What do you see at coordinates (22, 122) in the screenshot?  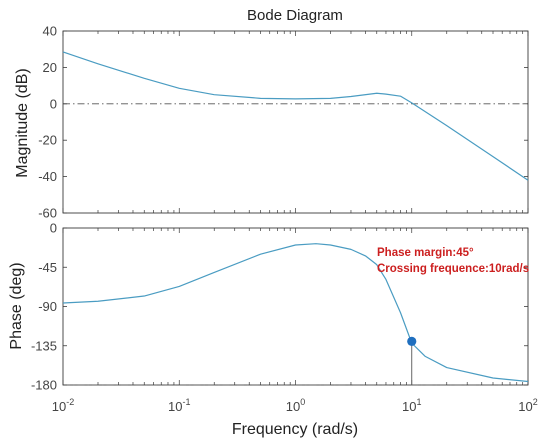 I see `magnitude-axis-label: Magnitude (dB)` at bounding box center [22, 122].